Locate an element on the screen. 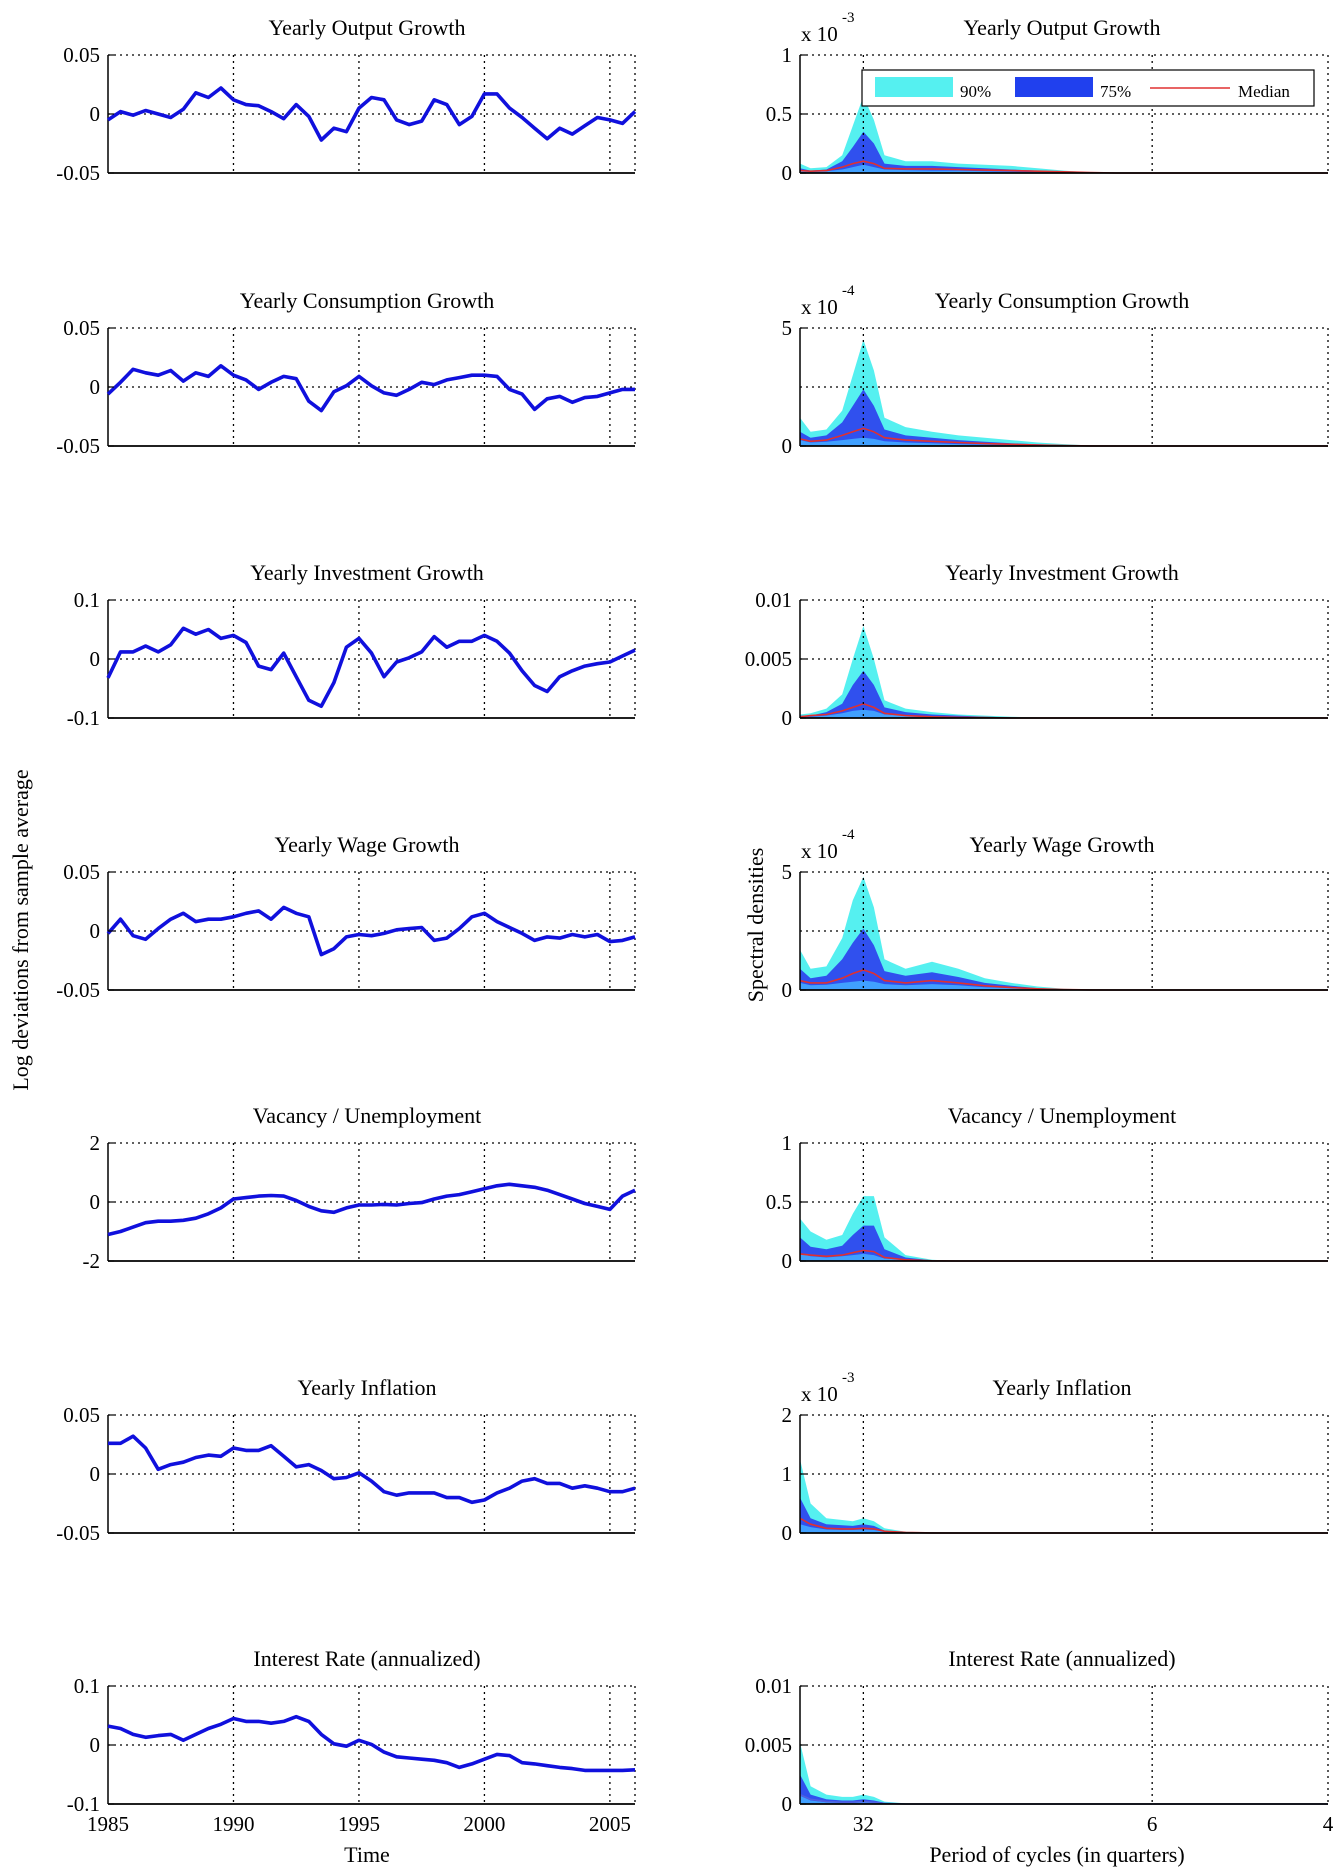 Image resolution: width=1341 pixels, height=1870 pixels. spec-panel-5-ytick: 0 is located at coordinates (787, 1261).